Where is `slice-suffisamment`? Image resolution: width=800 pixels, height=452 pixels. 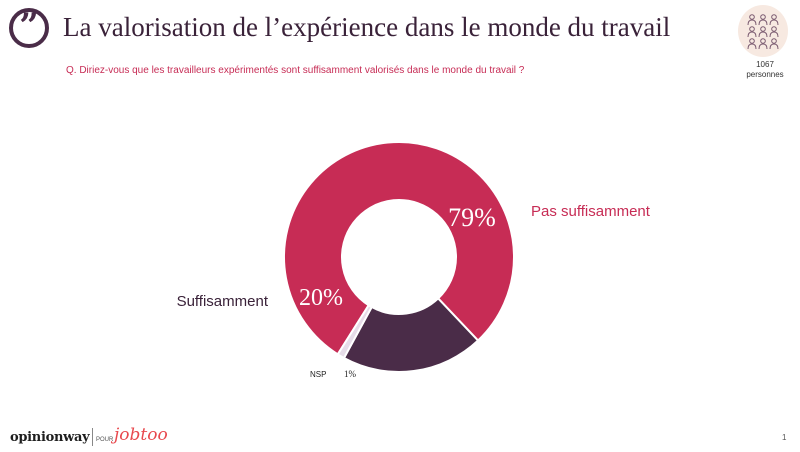
slice-suffisamment is located at coordinates (411, 334).